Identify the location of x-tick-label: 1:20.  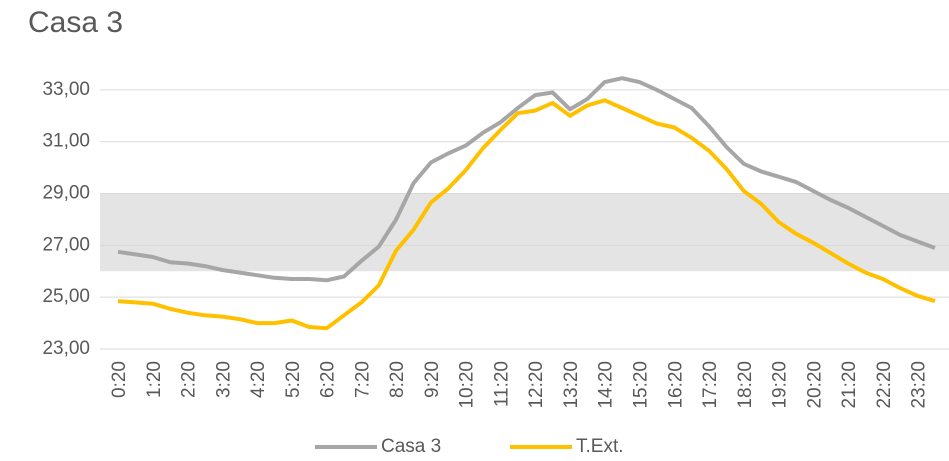
(154, 379).